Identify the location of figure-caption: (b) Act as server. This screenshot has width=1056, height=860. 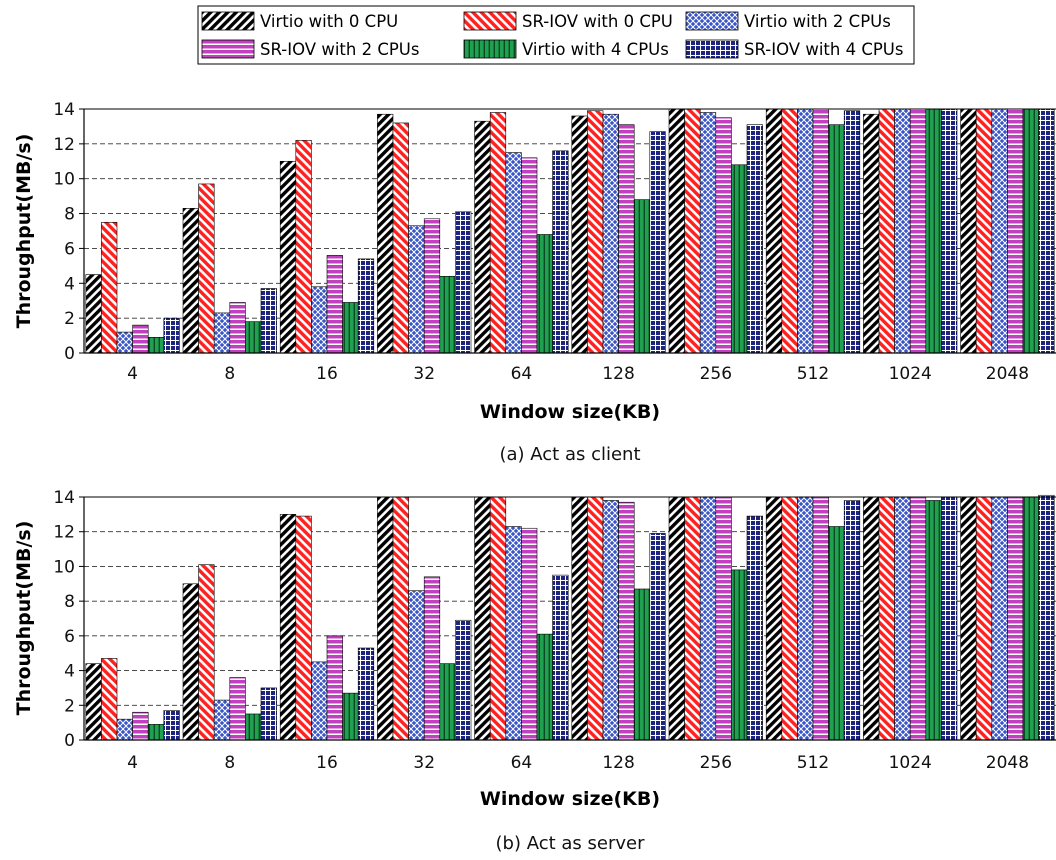
(571, 843).